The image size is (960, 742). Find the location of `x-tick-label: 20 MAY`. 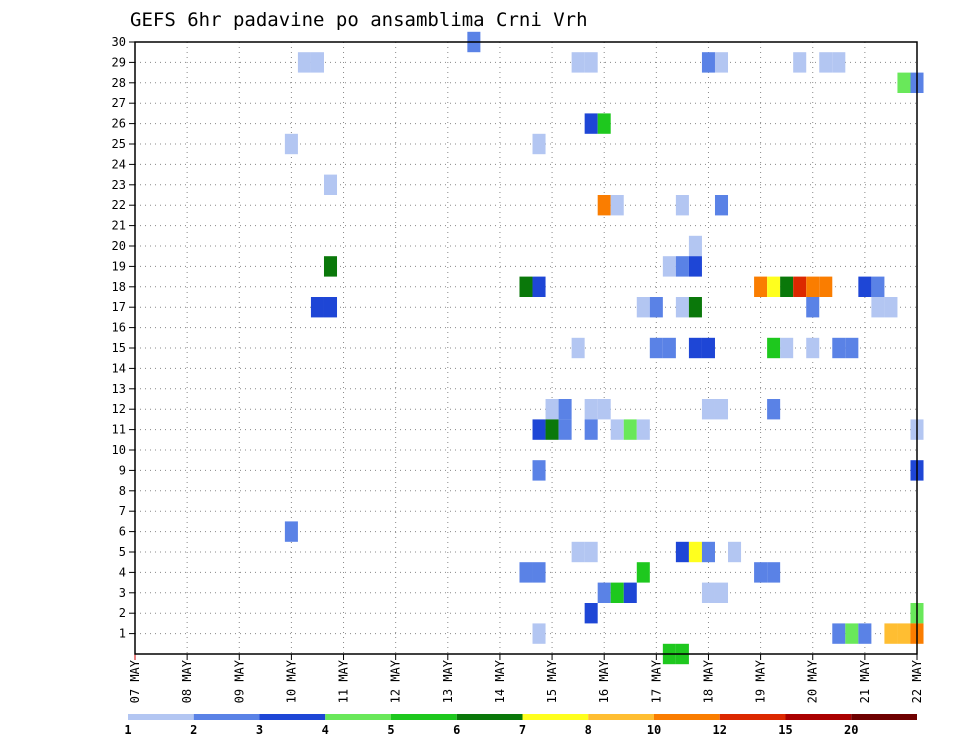

x-tick-label: 20 MAY is located at coordinates (813, 681).